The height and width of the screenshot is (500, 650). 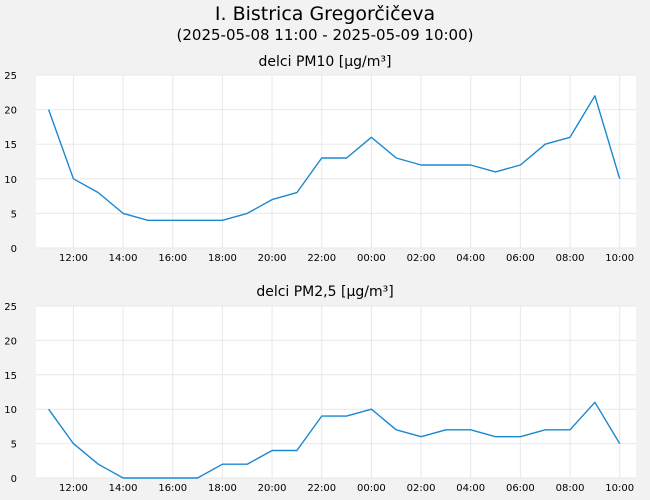 What do you see at coordinates (325, 14) in the screenshot?
I see `page-title: I. Bistrica Gregorčičeva` at bounding box center [325, 14].